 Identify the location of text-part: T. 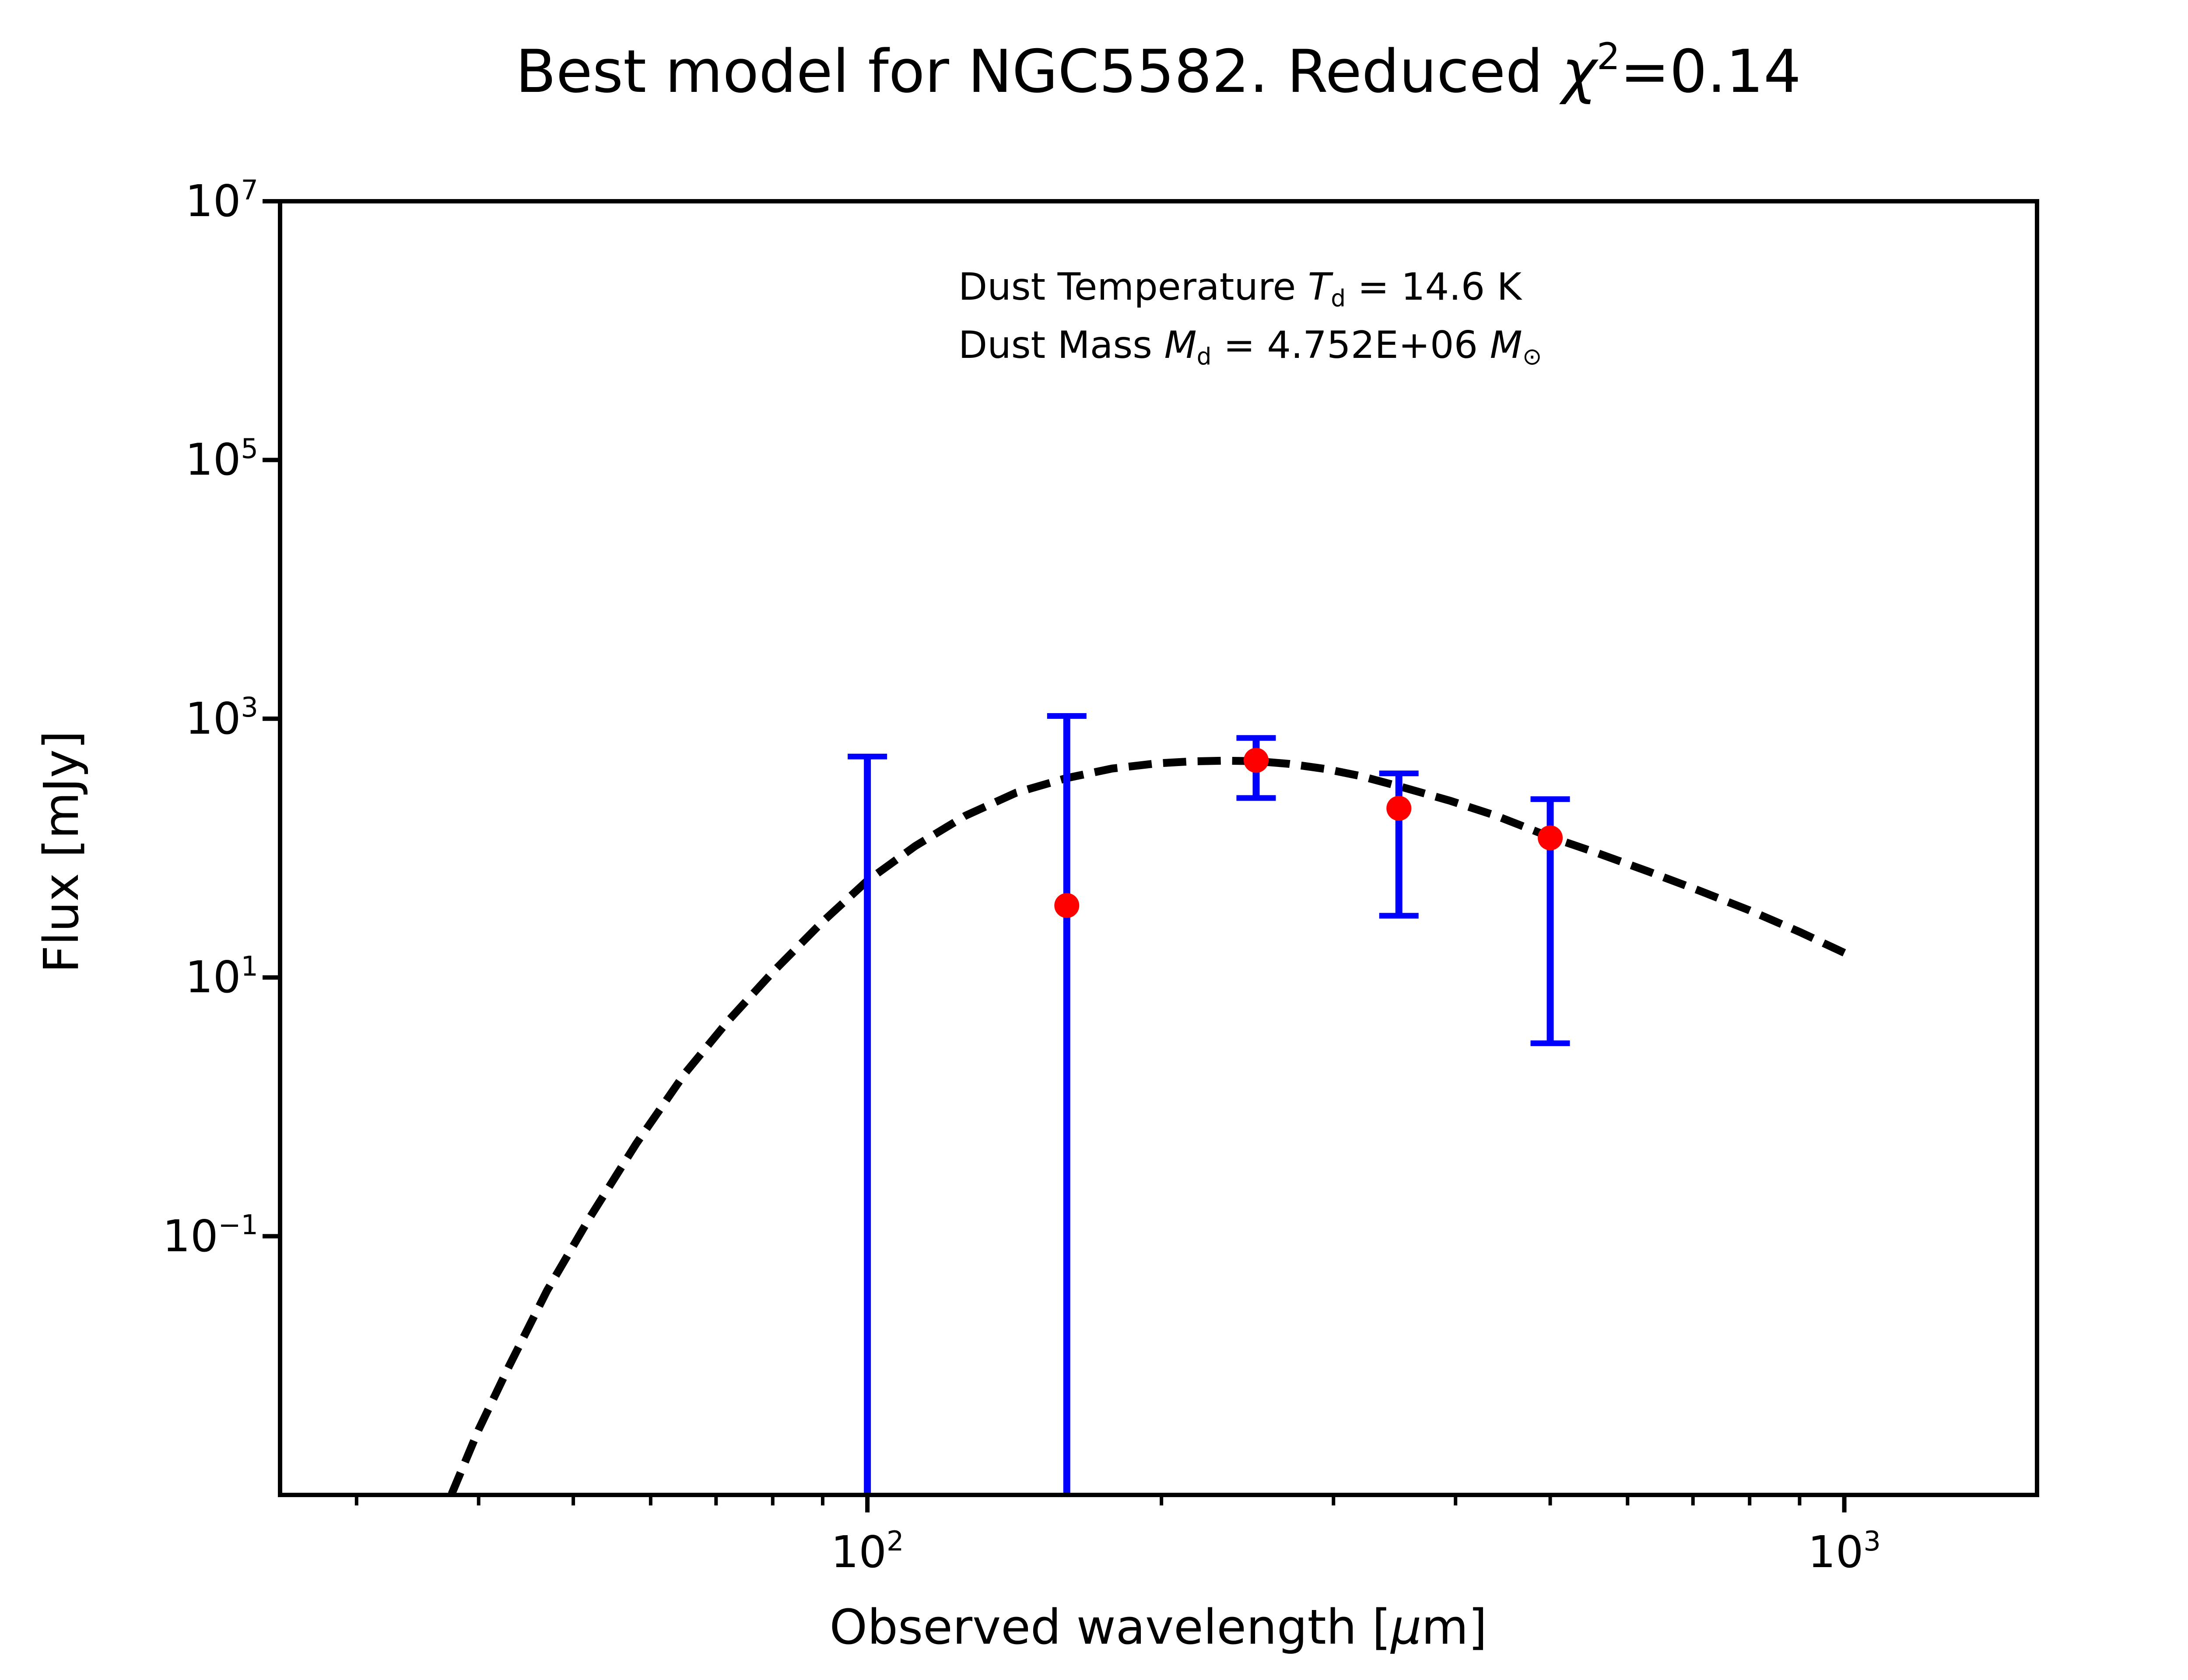
(1319, 287).